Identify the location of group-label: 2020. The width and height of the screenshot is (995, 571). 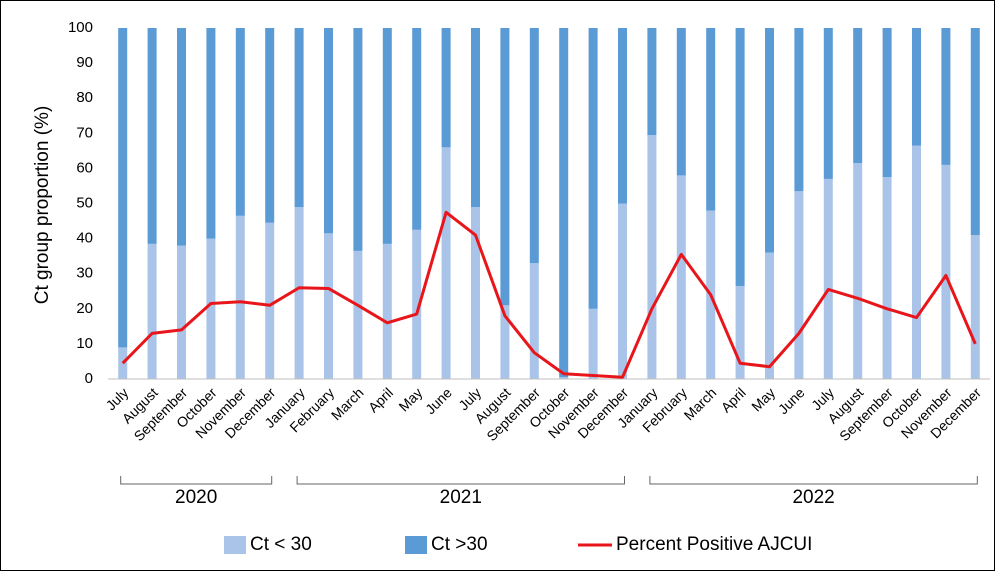
(196, 497).